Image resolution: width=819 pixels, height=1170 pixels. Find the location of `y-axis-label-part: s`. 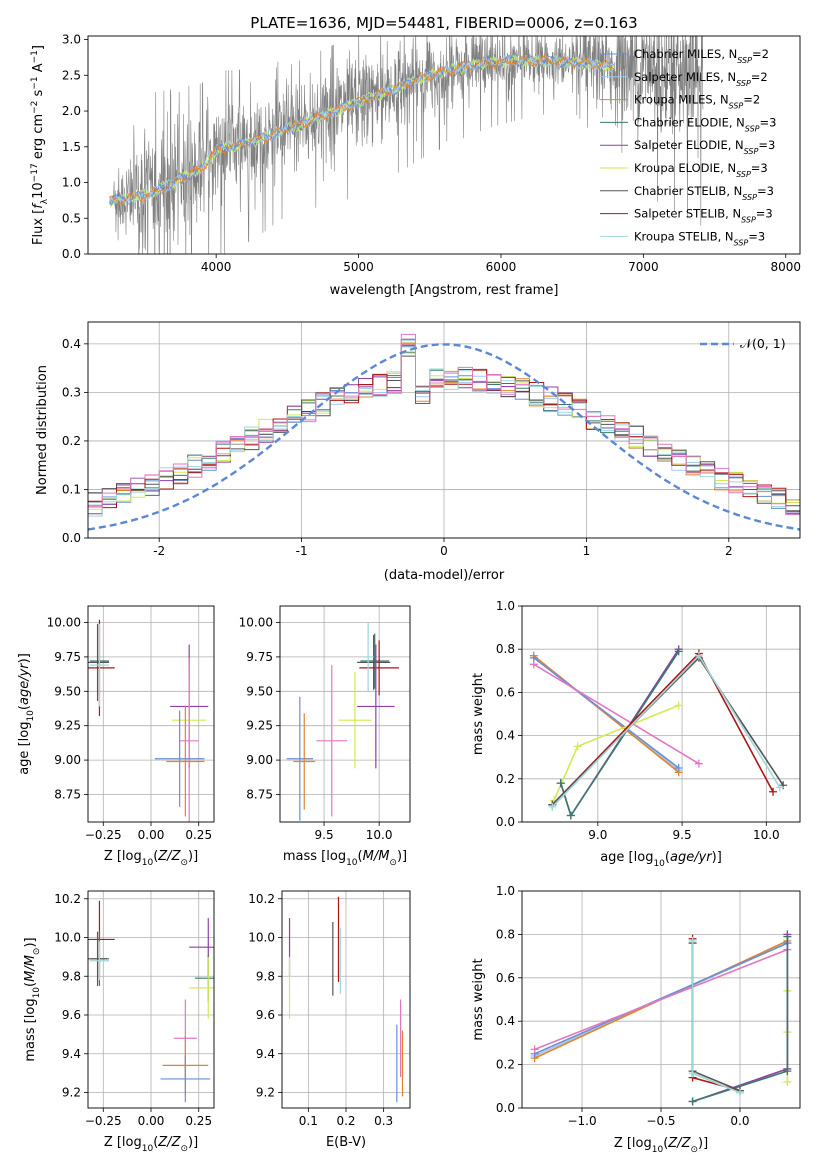

y-axis-label-part: s is located at coordinates (38, 94).